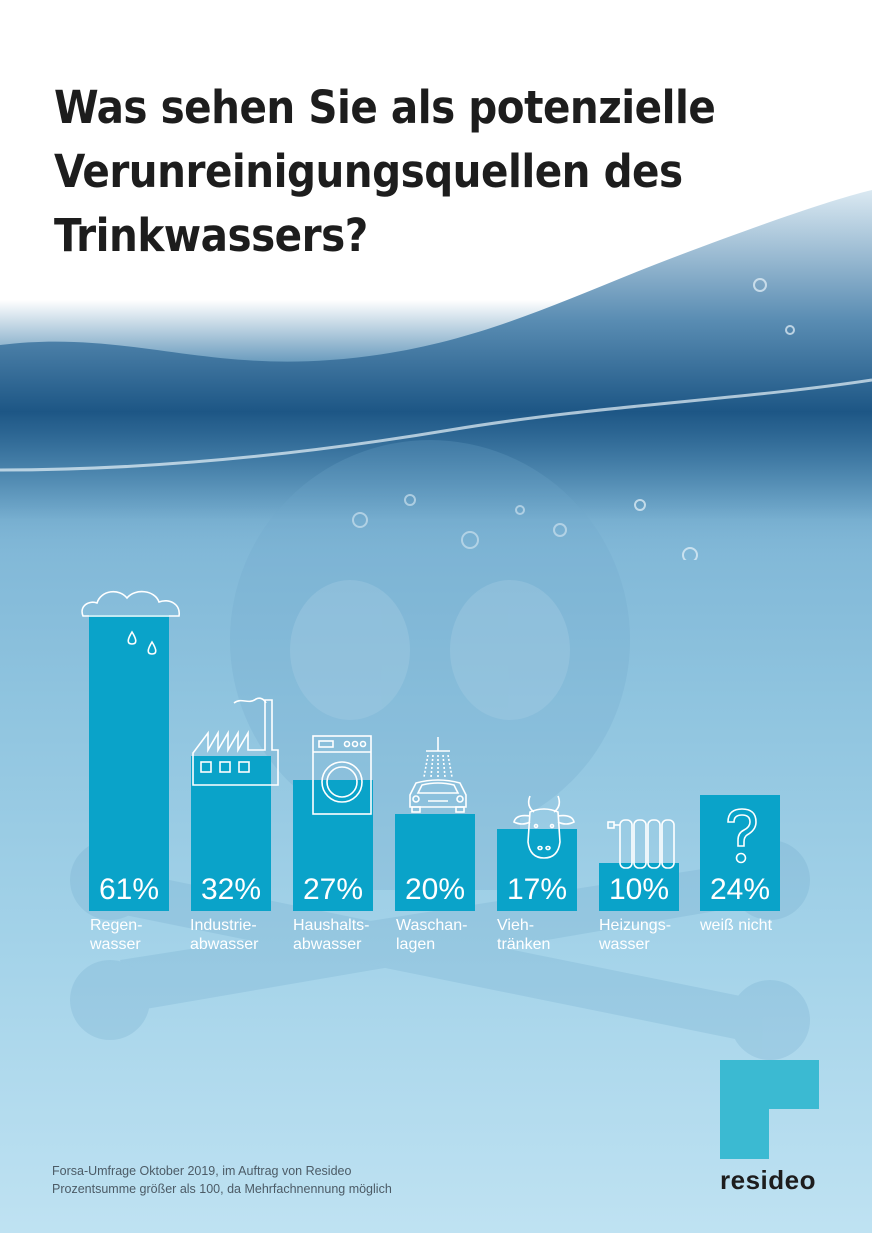  What do you see at coordinates (736, 925) in the screenshot?
I see `bar-label: weiß nicht` at bounding box center [736, 925].